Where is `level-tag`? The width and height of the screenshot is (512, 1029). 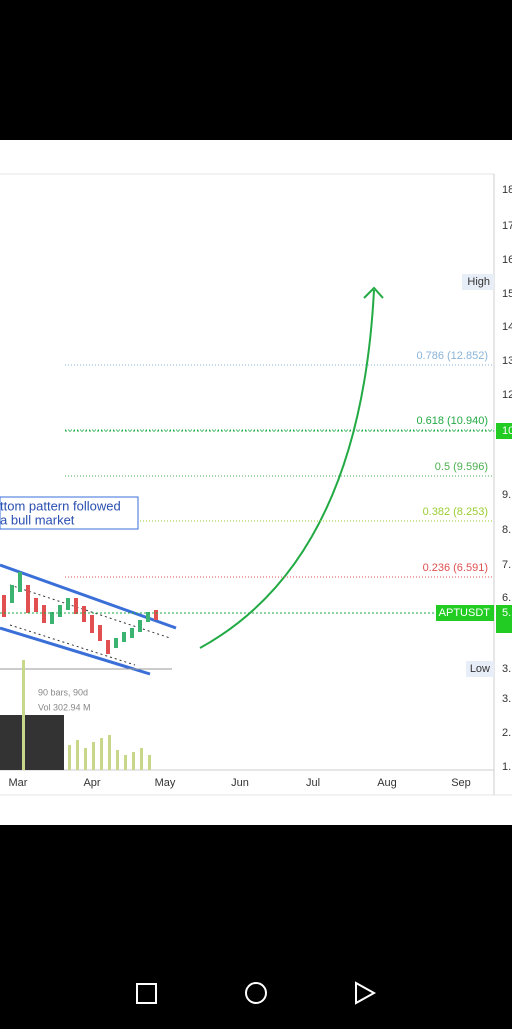 level-tag is located at coordinates (504, 431).